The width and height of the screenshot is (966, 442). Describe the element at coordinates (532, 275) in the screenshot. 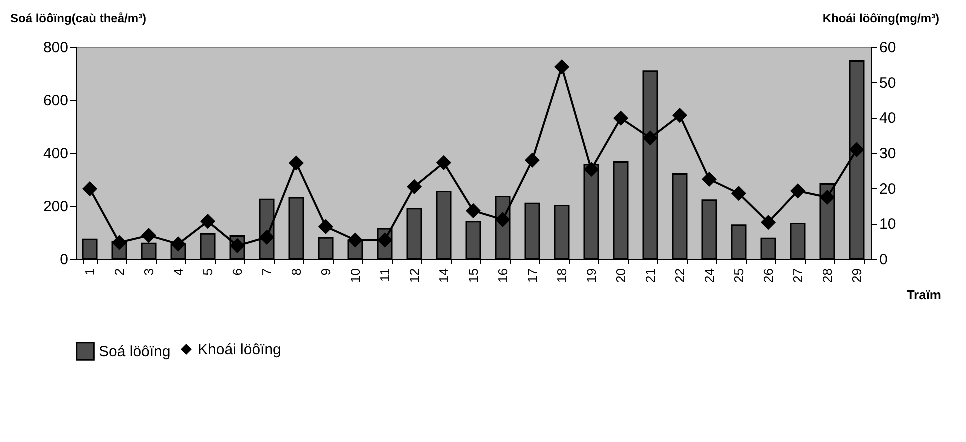

I see `x-tick-label: 17` at that location.